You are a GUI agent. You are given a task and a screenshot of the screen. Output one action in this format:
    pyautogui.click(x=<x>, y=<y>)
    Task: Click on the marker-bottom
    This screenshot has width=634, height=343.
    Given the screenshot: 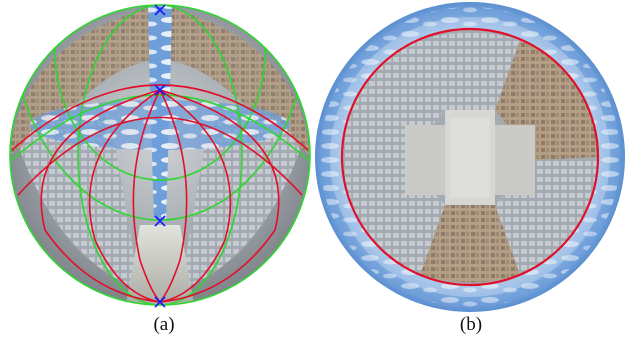 What is the action you would take?
    pyautogui.click(x=160, y=302)
    